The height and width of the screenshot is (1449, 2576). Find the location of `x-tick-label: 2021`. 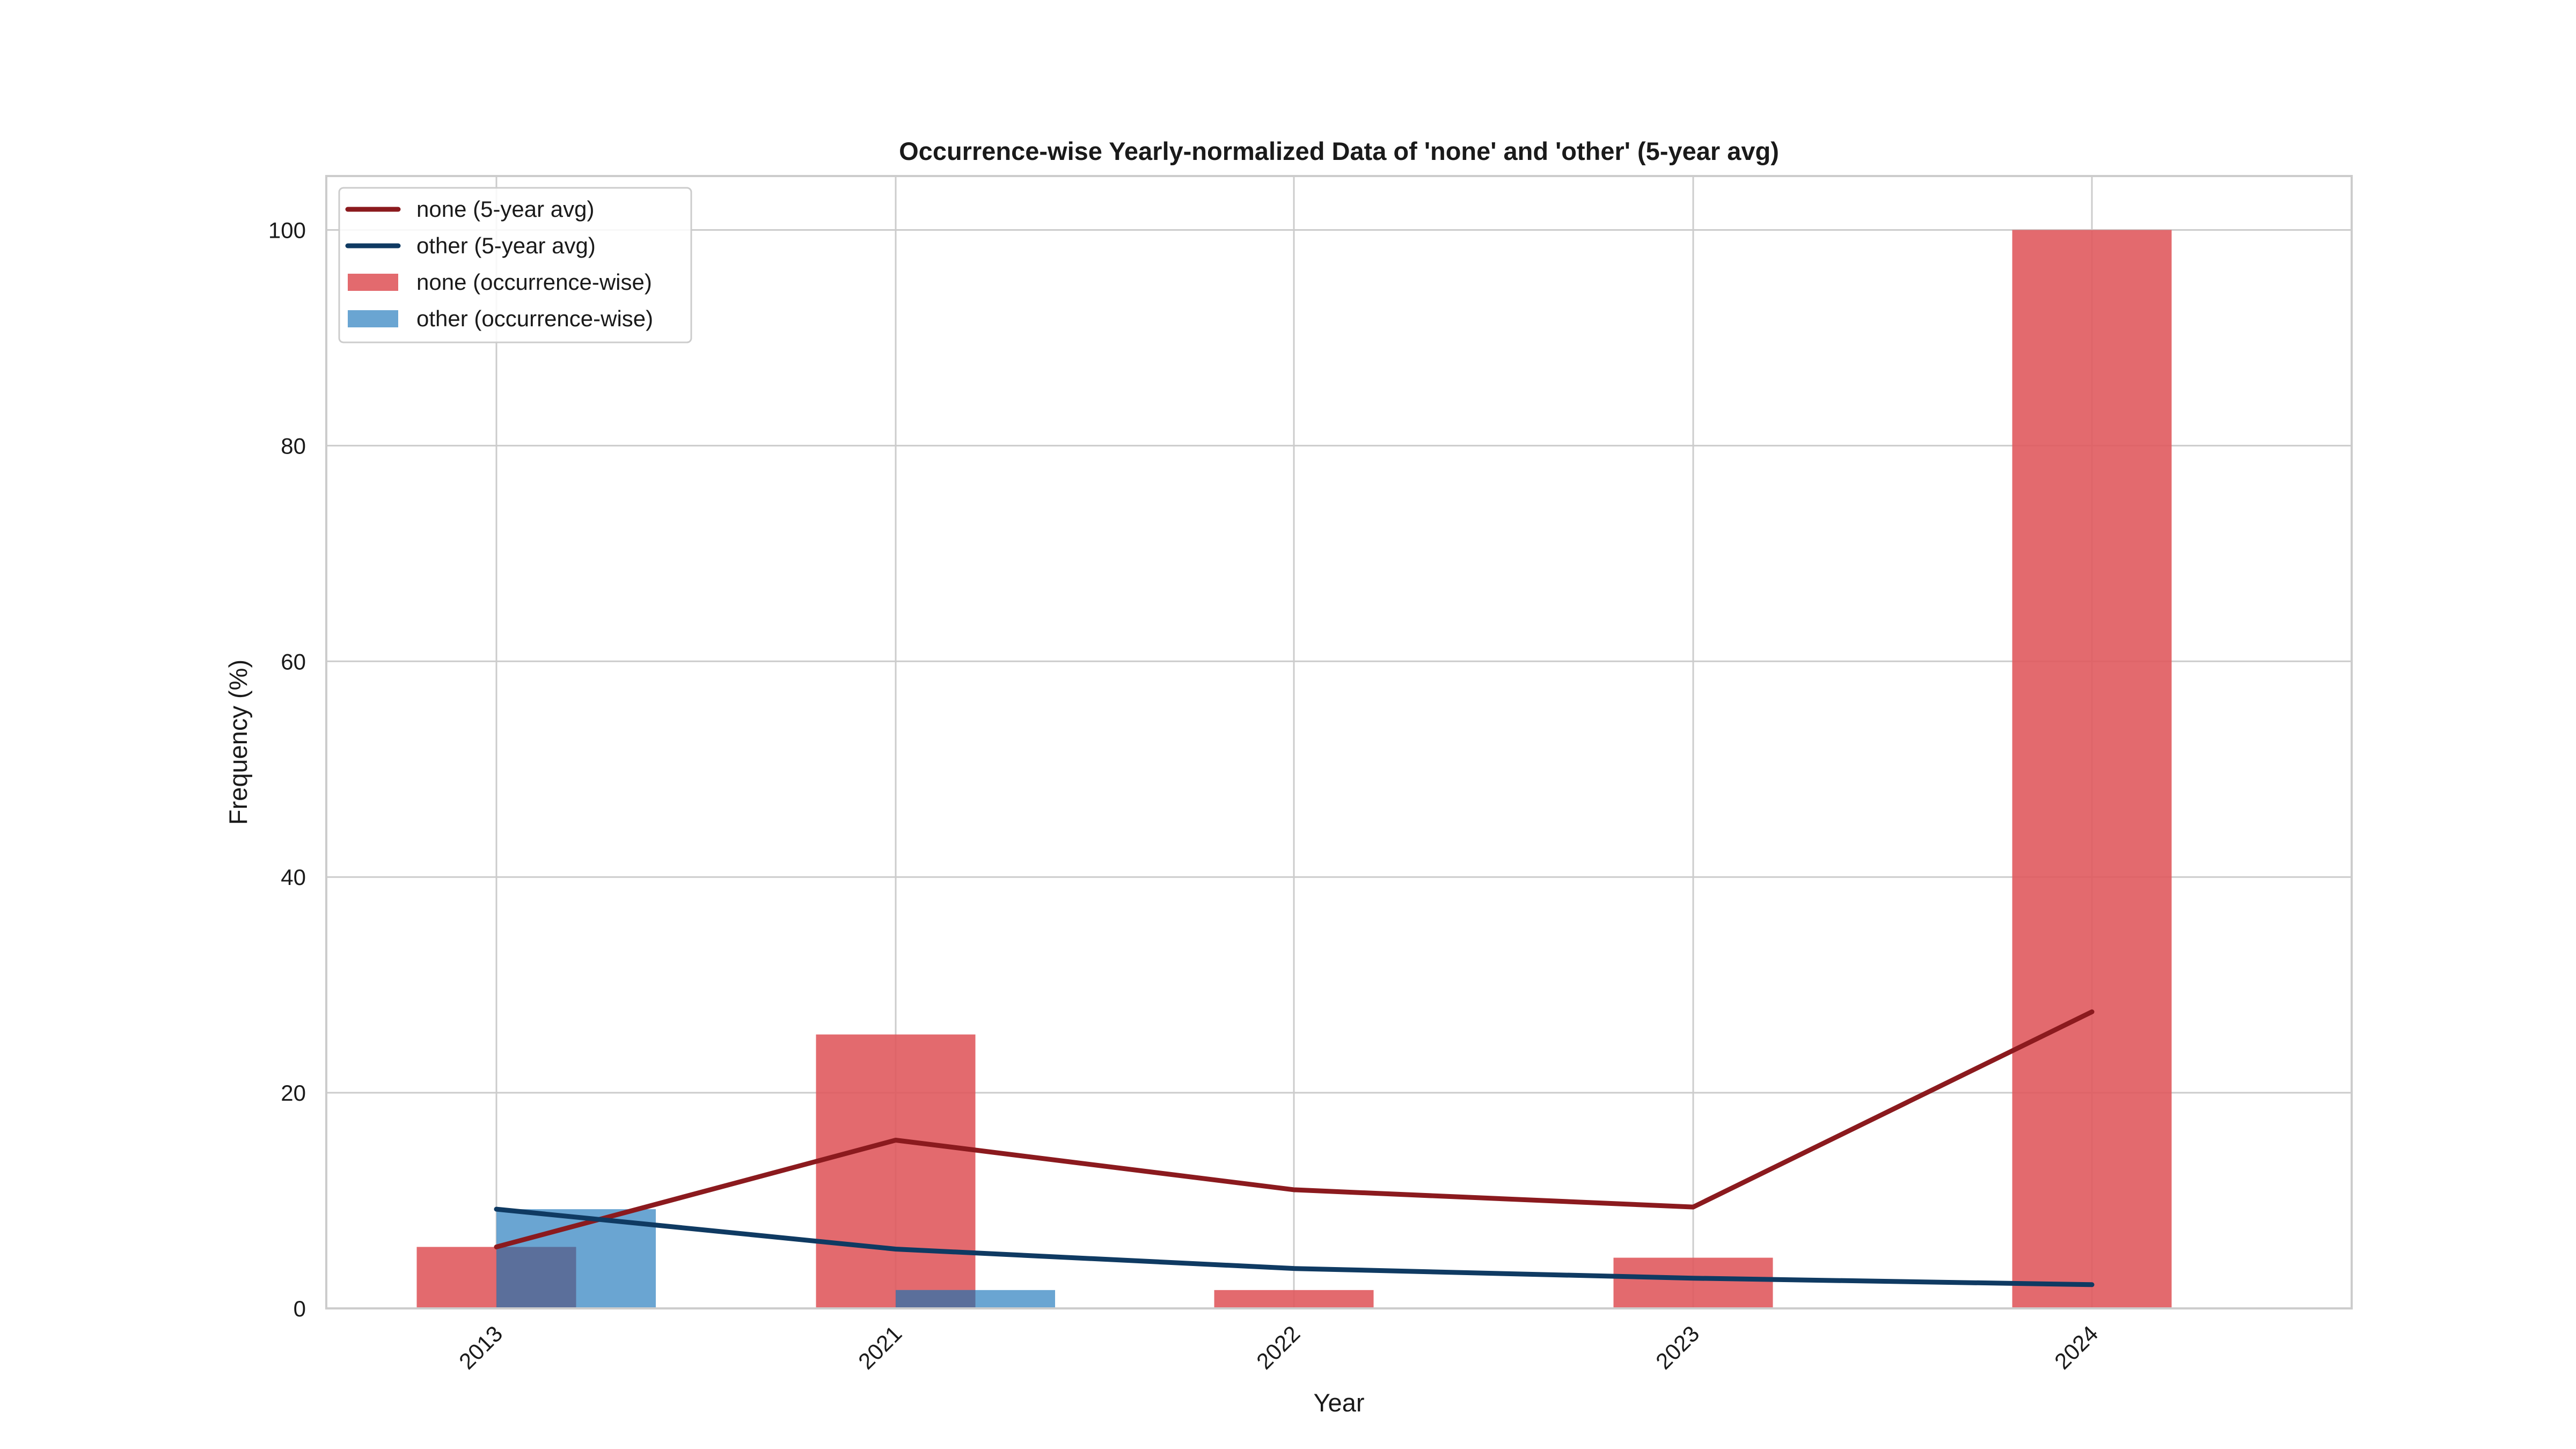

x-tick-label: 2021 is located at coordinates (879, 1347).